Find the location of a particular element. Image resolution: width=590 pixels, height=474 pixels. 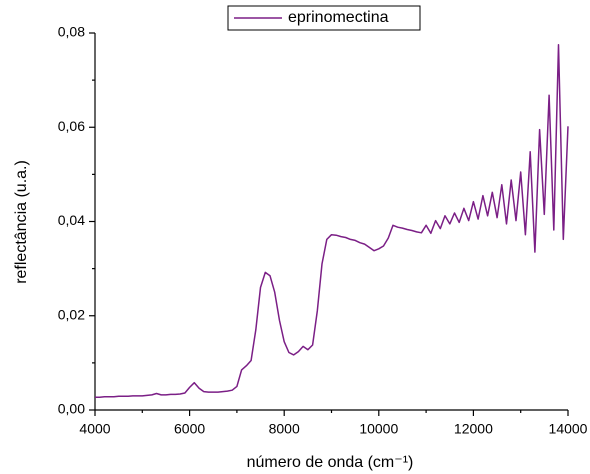

x-tick-label: 10000 is located at coordinates (378, 429).